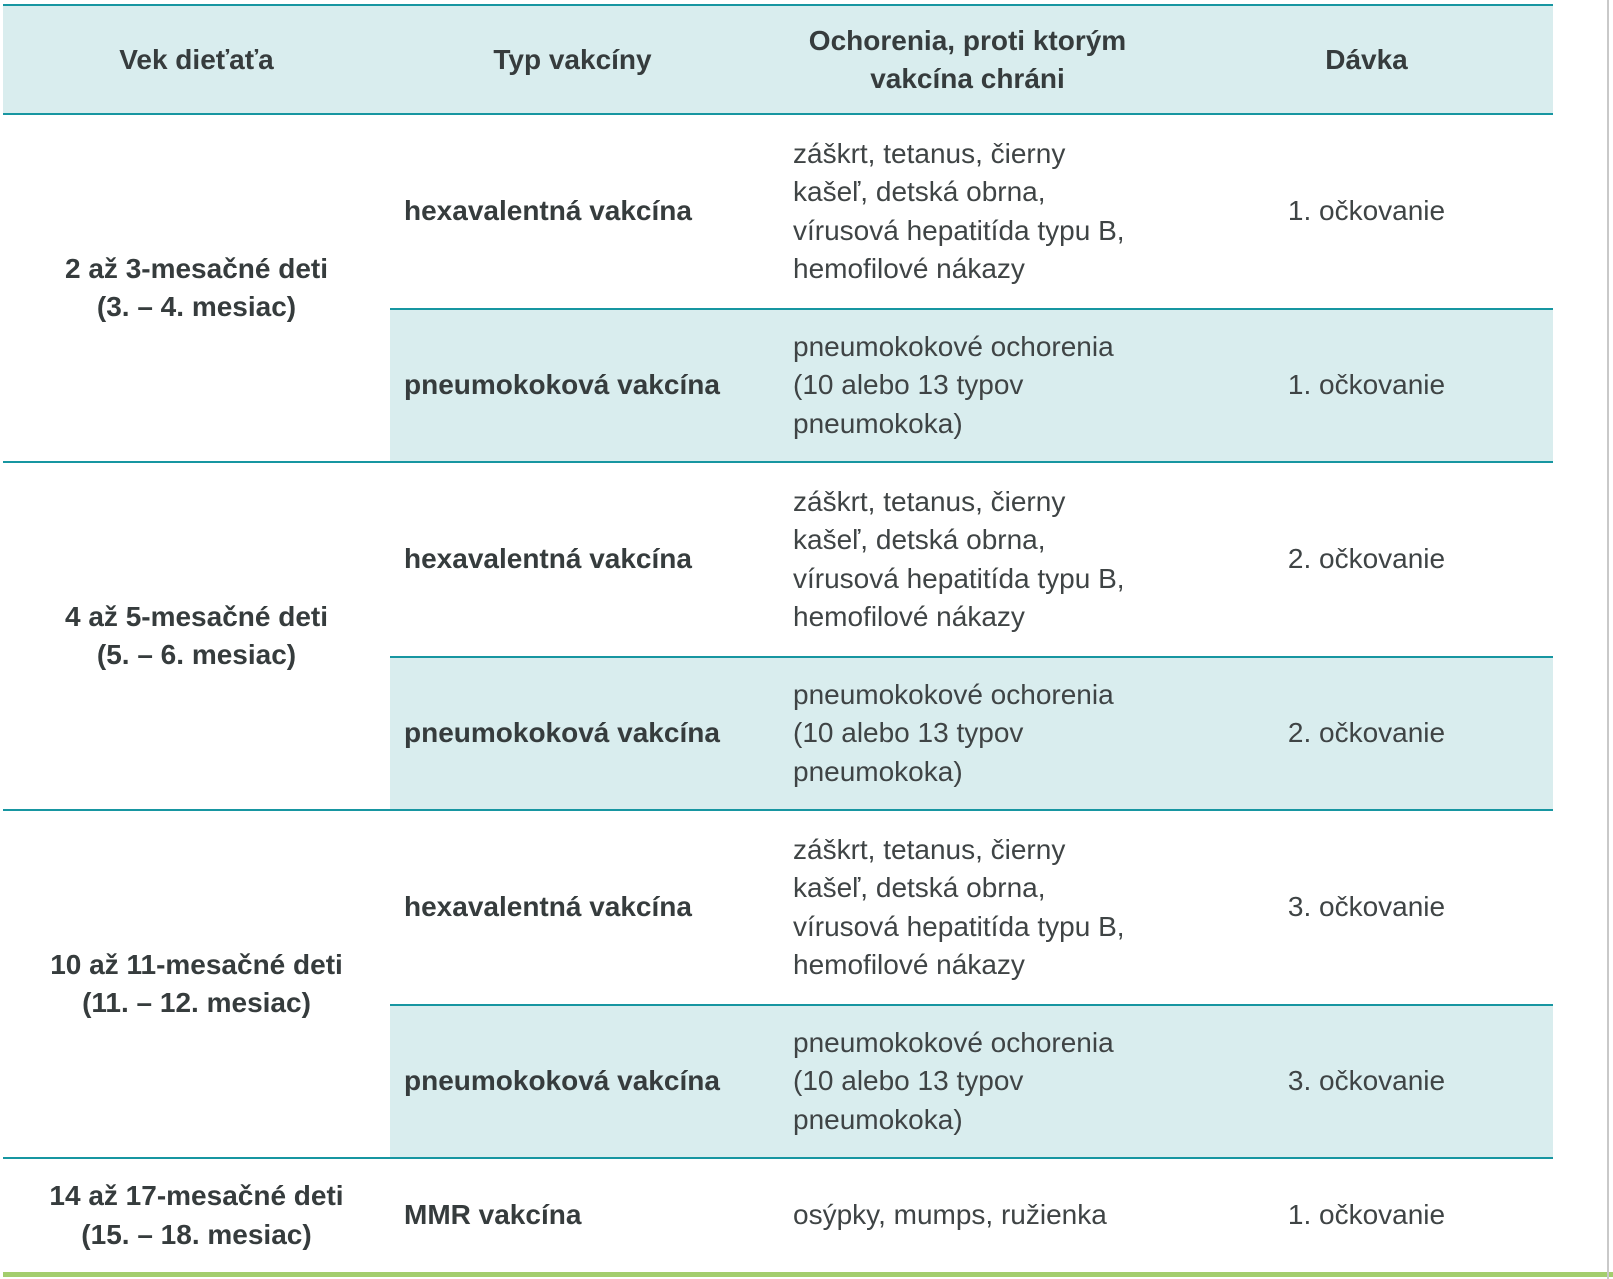  Describe the element at coordinates (950, 1215) in the screenshot. I see `diseases-cell: osýpky, mumps, ružienka` at that location.